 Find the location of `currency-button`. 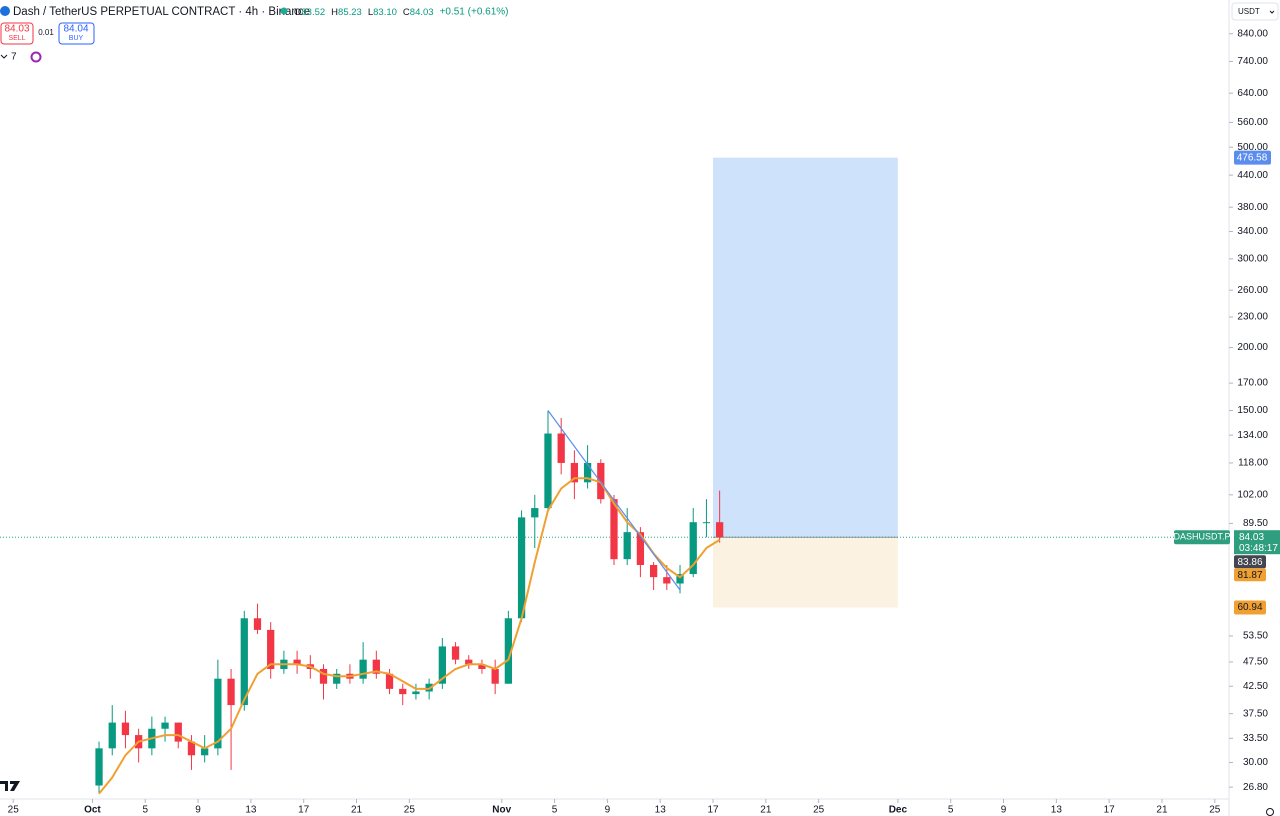

currency-button is located at coordinates (1255, 11).